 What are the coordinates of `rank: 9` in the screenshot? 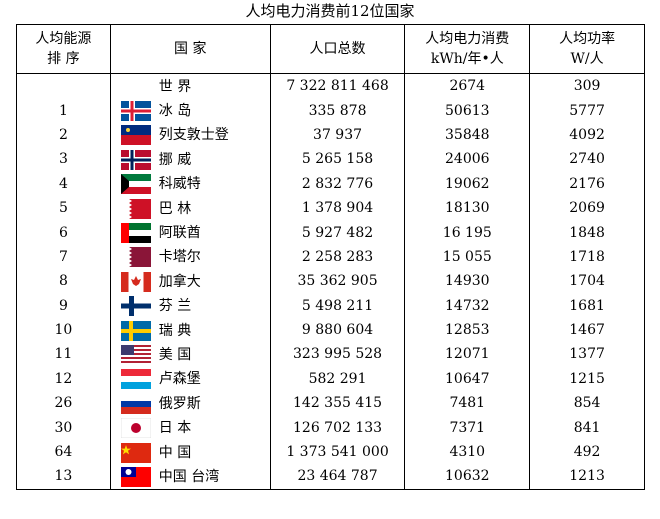 It's located at (63, 305).